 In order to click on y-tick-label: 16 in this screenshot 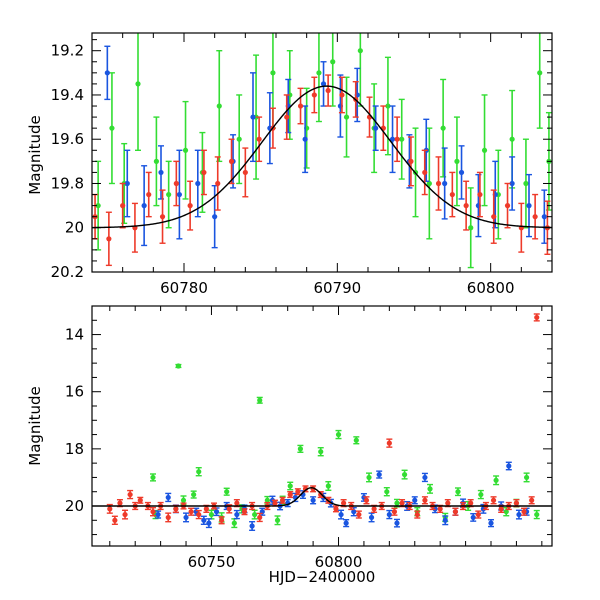, I will do `click(74, 392)`.